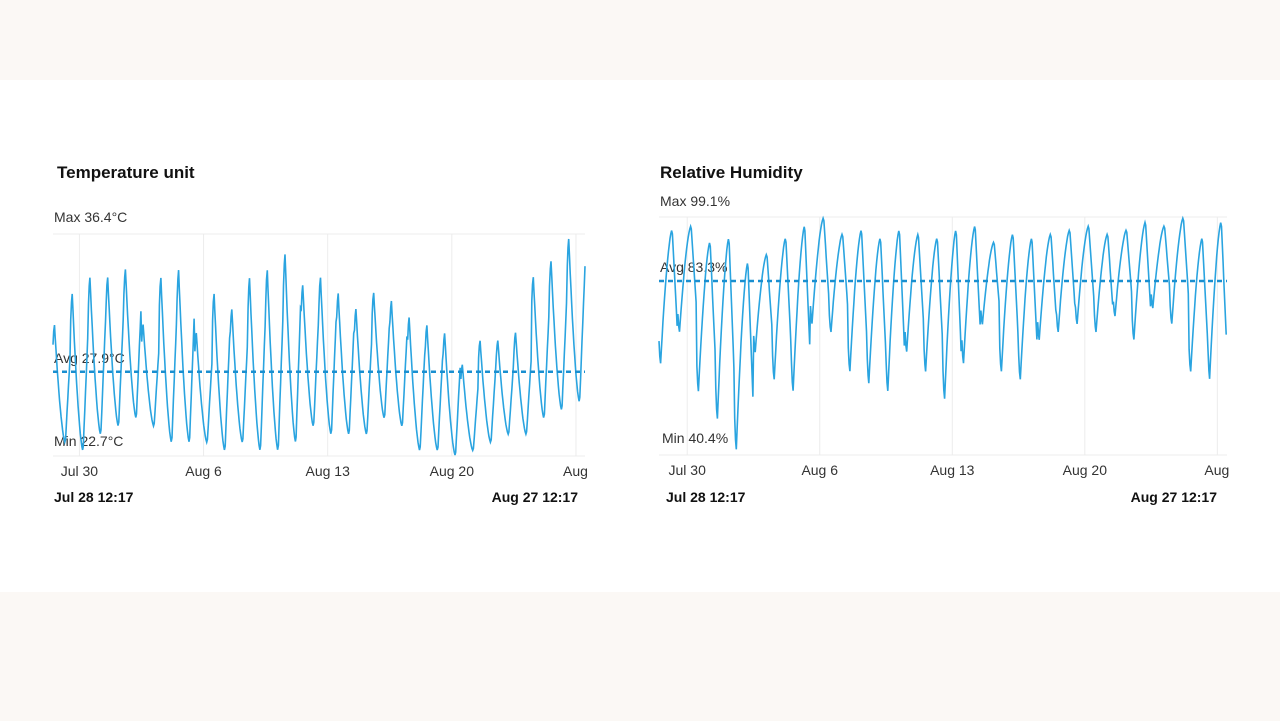 This screenshot has width=1280, height=721. I want to click on min-label: Min 40.4%, so click(695, 438).